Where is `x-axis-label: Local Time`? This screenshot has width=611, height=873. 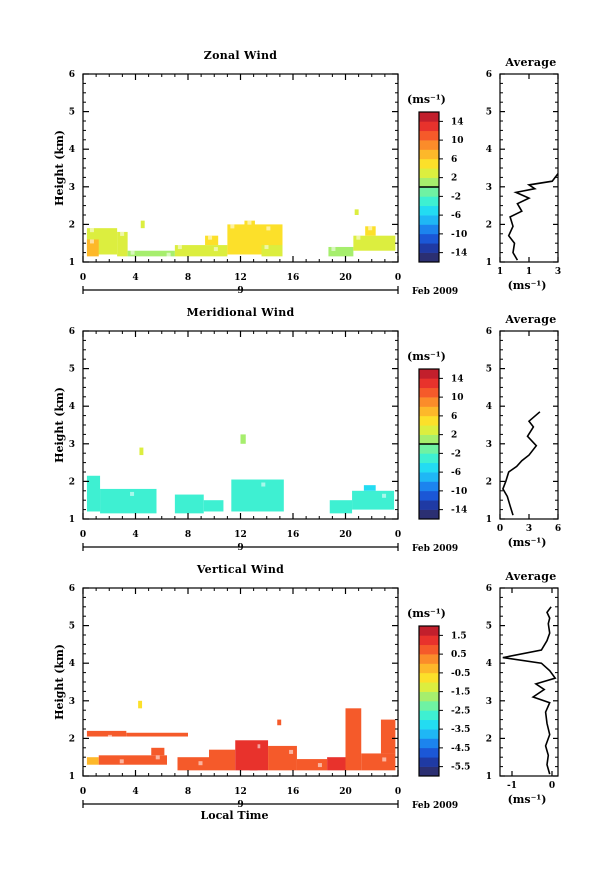
x-axis-label: Local Time is located at coordinates (235, 815).